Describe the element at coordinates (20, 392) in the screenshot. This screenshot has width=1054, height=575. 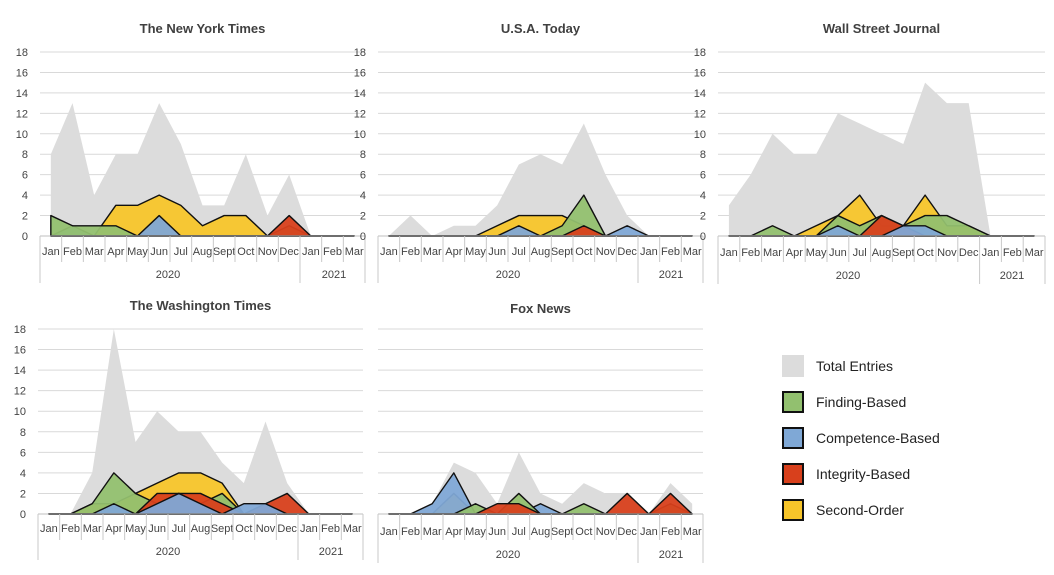
I see `chart-3-ytick-6: 12` at that location.